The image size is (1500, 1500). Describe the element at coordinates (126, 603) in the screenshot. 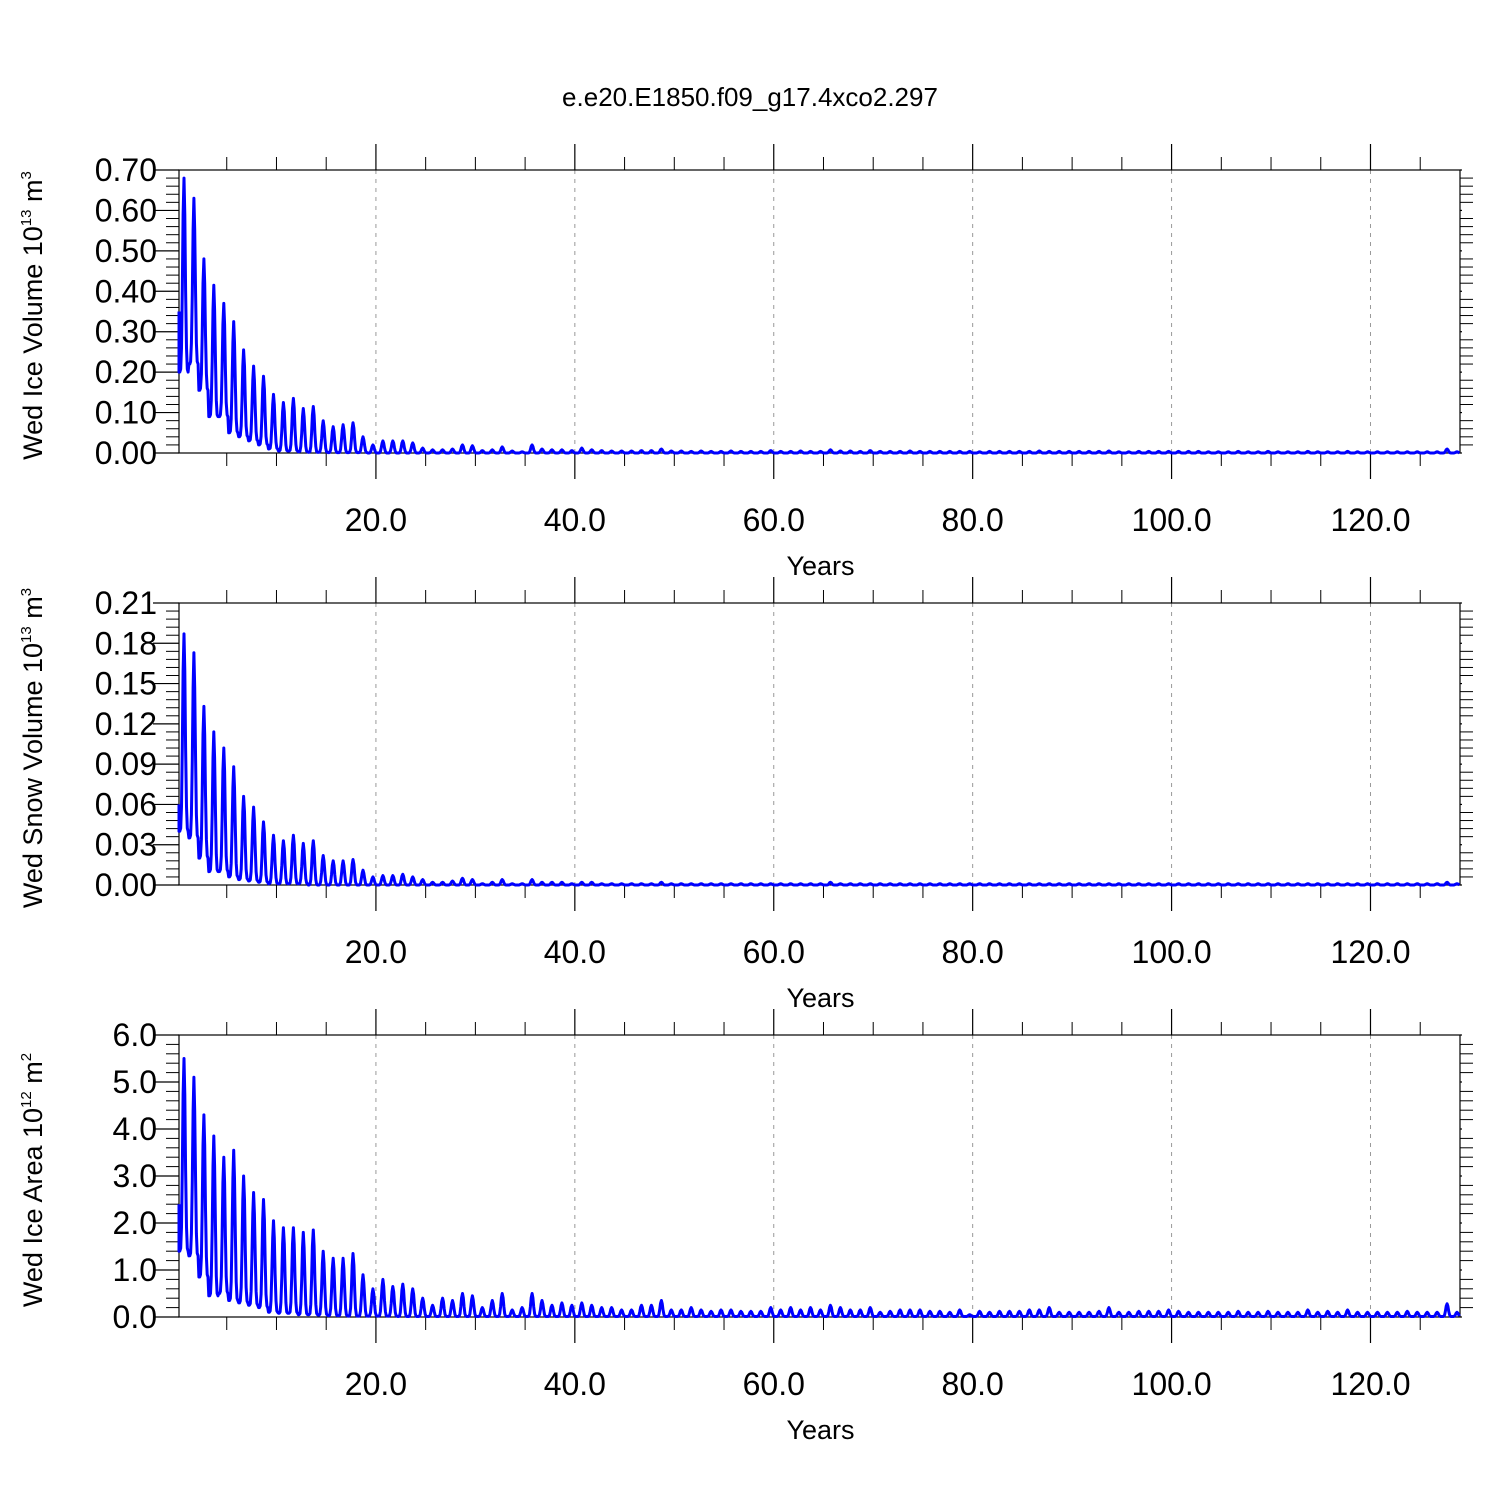

I see `y-tick-label: 0.21` at that location.